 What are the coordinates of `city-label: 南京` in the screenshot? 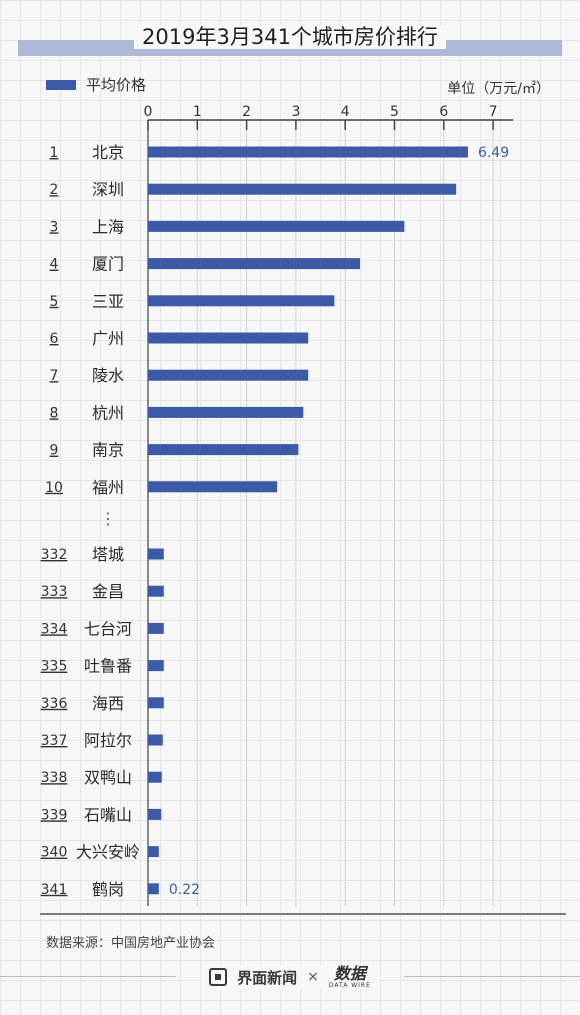 It's located at (108, 450).